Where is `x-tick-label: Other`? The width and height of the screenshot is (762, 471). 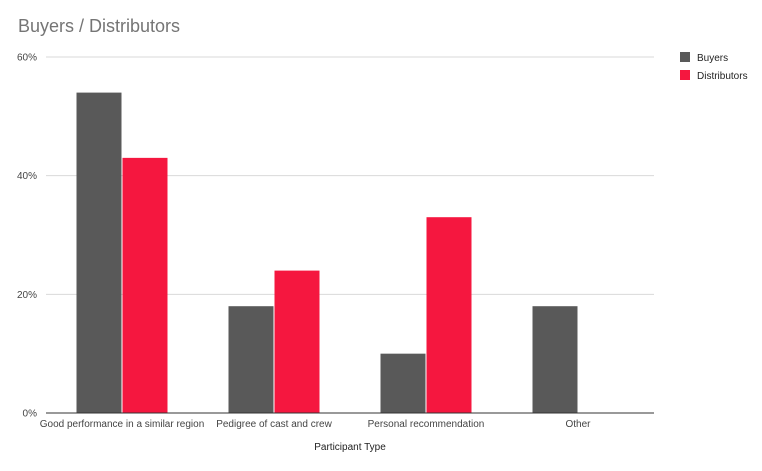 x-tick-label: Other is located at coordinates (578, 424).